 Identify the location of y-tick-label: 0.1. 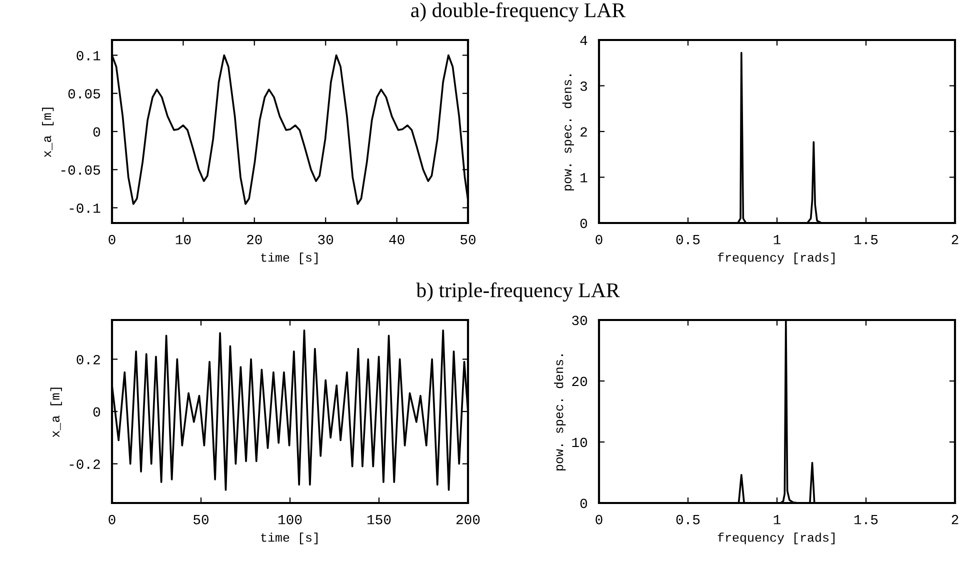
(88, 55).